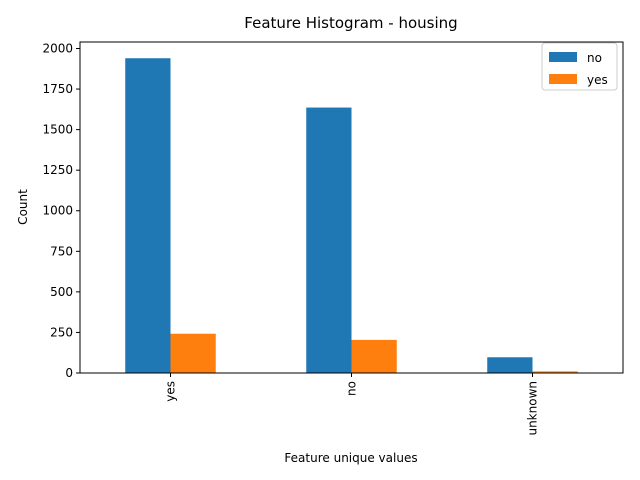 The height and width of the screenshot is (480, 640). What do you see at coordinates (329, 240) in the screenshot?
I see `bar-no-no` at bounding box center [329, 240].